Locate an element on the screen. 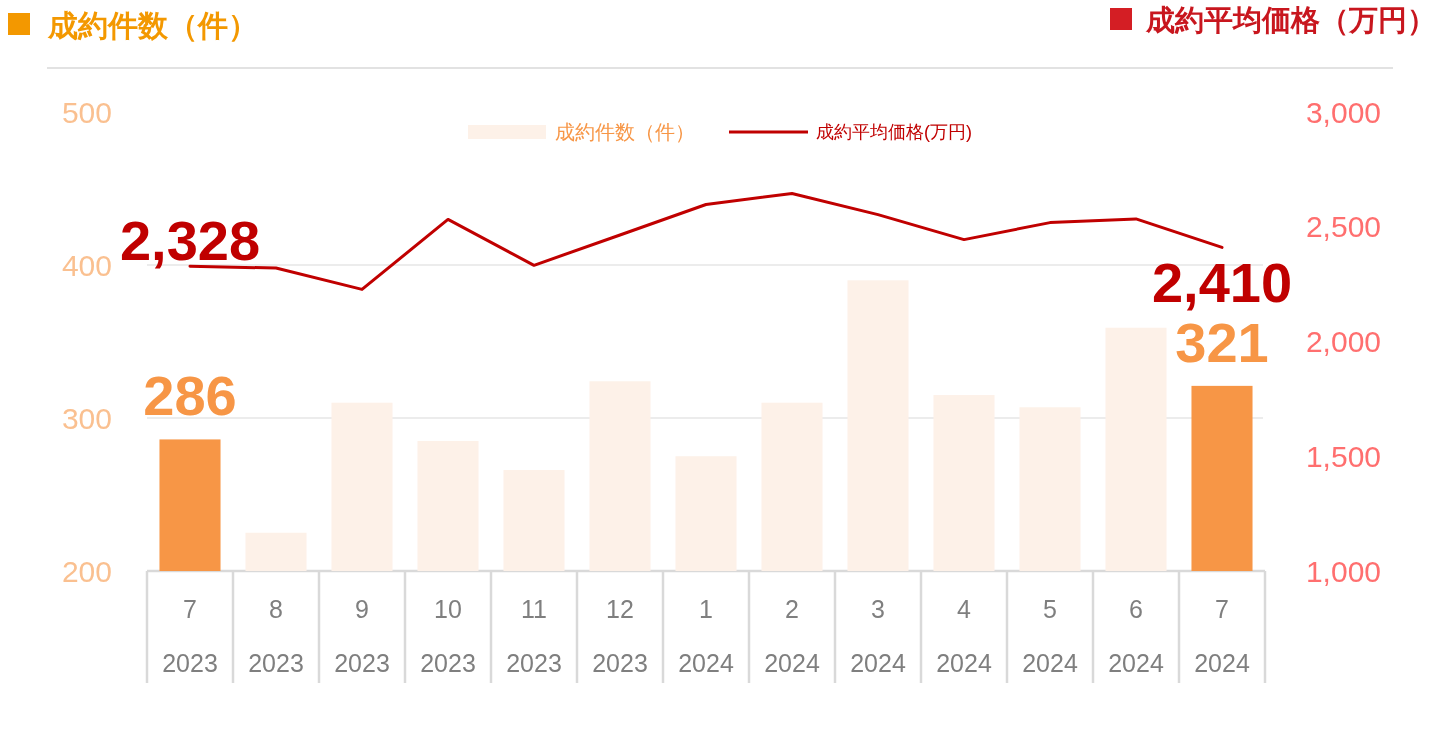 The height and width of the screenshot is (738, 1440). y-tick-label: 500 is located at coordinates (86, 112).